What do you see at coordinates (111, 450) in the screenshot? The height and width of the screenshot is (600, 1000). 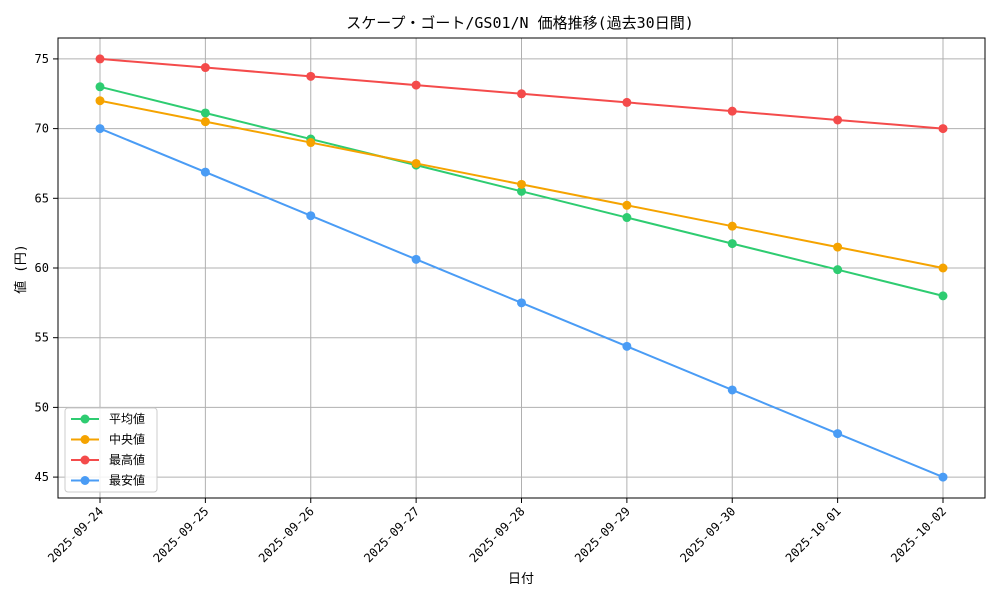 I see `legend-box` at bounding box center [111, 450].